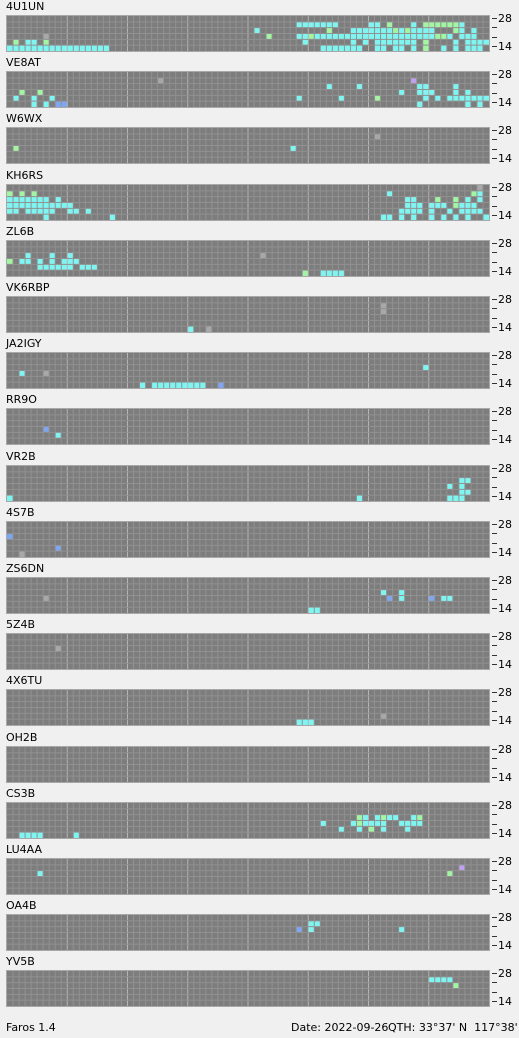  Describe the element at coordinates (21, 456) in the screenshot. I see `band-callsign: VR2B` at that location.